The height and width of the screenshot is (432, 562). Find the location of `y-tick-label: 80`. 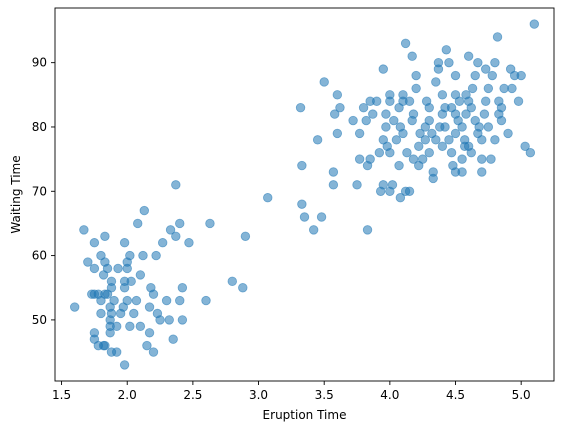

y-tick-label: 80 is located at coordinates (39, 127).